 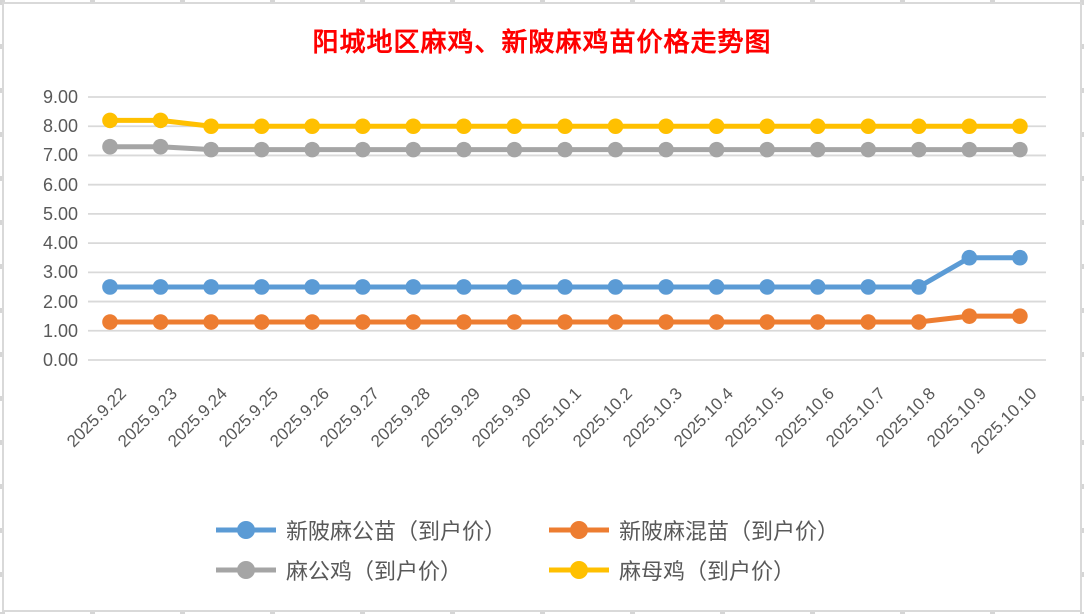 What do you see at coordinates (60, 184) in the screenshot?
I see `y-axis-tick-label: 6.00` at bounding box center [60, 184].